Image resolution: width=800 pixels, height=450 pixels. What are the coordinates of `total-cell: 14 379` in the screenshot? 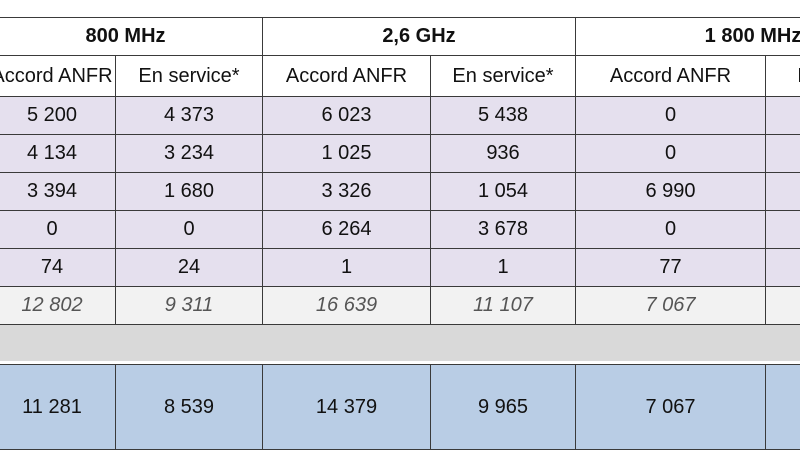 It's located at (346, 407).